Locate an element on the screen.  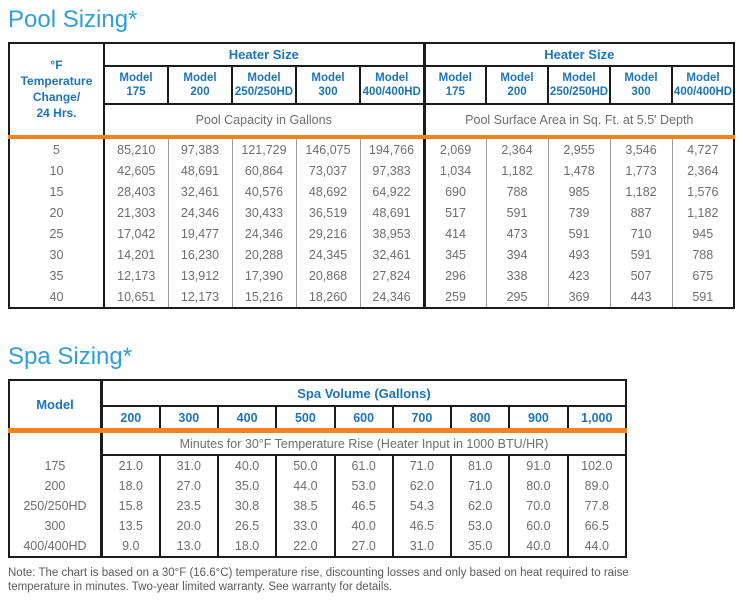
table-cell: 517 is located at coordinates (454, 212).